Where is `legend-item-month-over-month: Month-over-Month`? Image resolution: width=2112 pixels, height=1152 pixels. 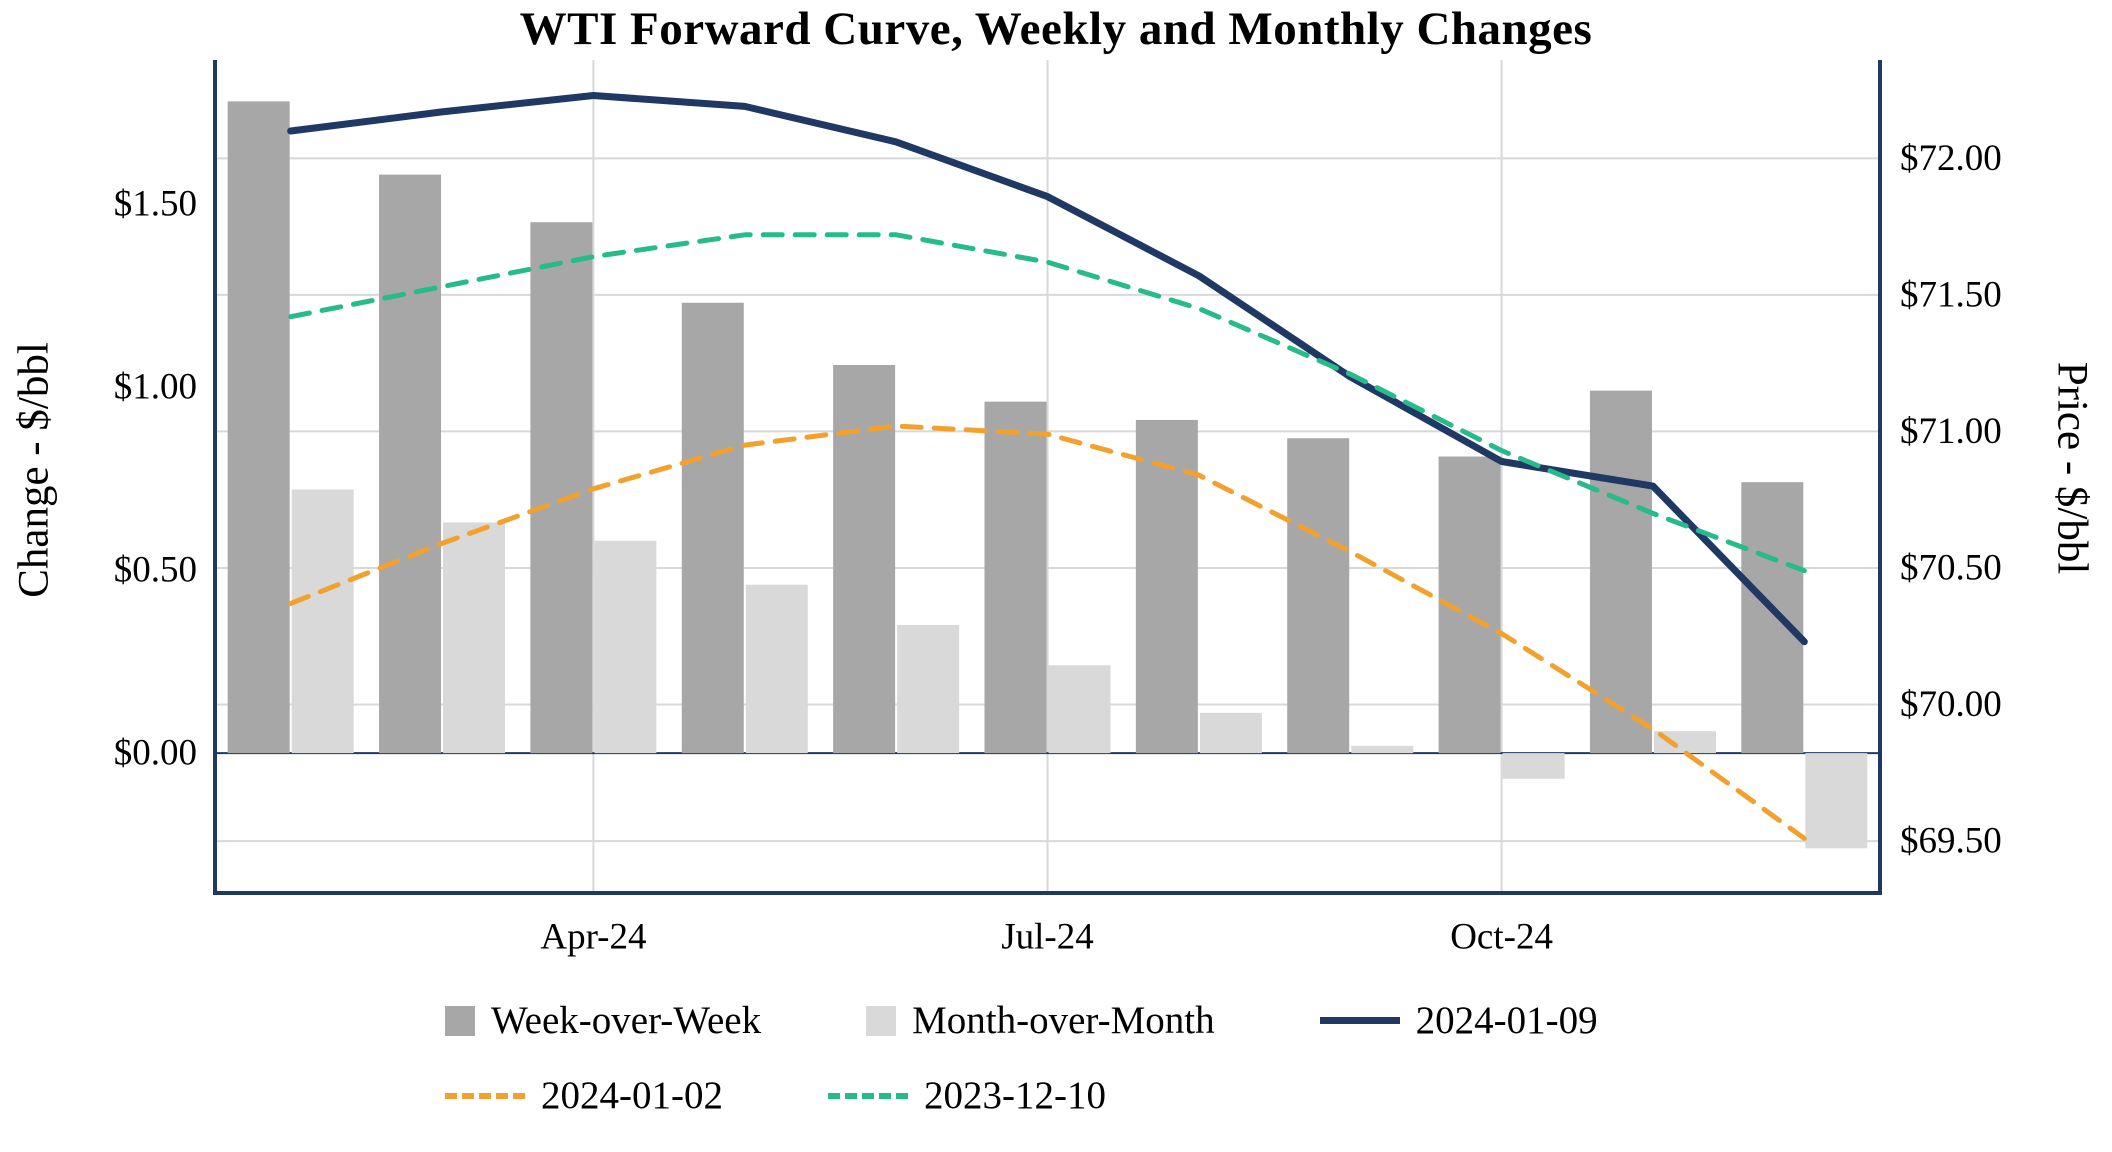
legend-item-month-over-month: Month-over-Month is located at coordinates (1040, 1020).